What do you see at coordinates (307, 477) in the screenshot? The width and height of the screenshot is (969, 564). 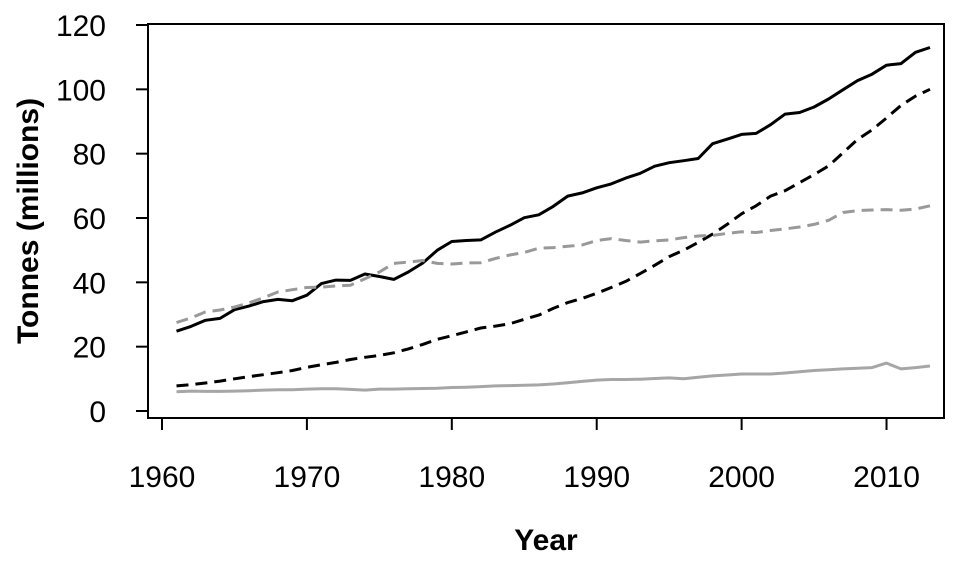 I see `x-tick-label: 1970` at bounding box center [307, 477].